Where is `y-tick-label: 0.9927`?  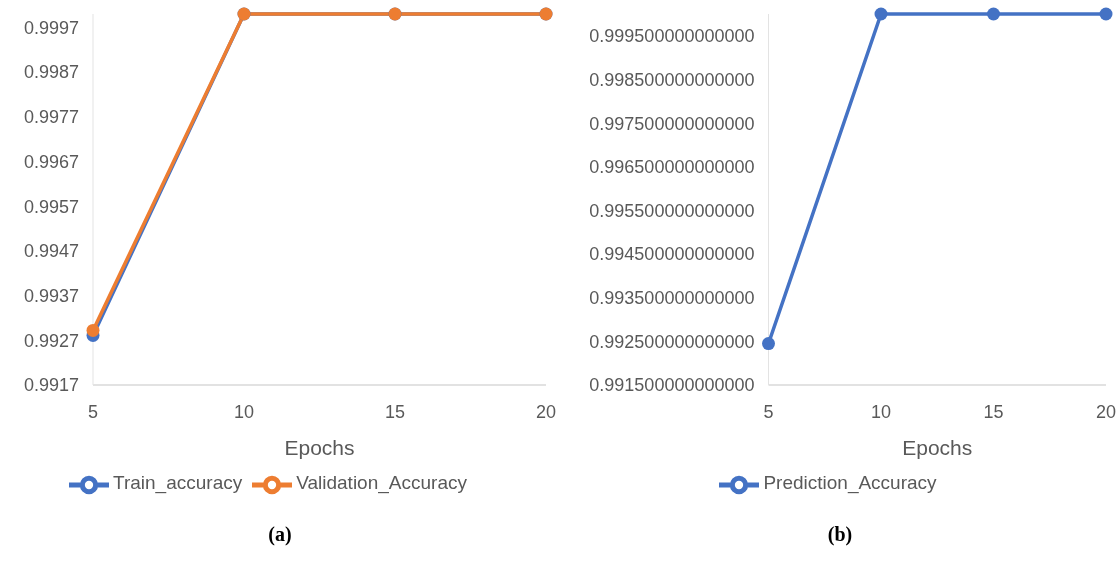
y-tick-label: 0.9927 is located at coordinates (51, 340).